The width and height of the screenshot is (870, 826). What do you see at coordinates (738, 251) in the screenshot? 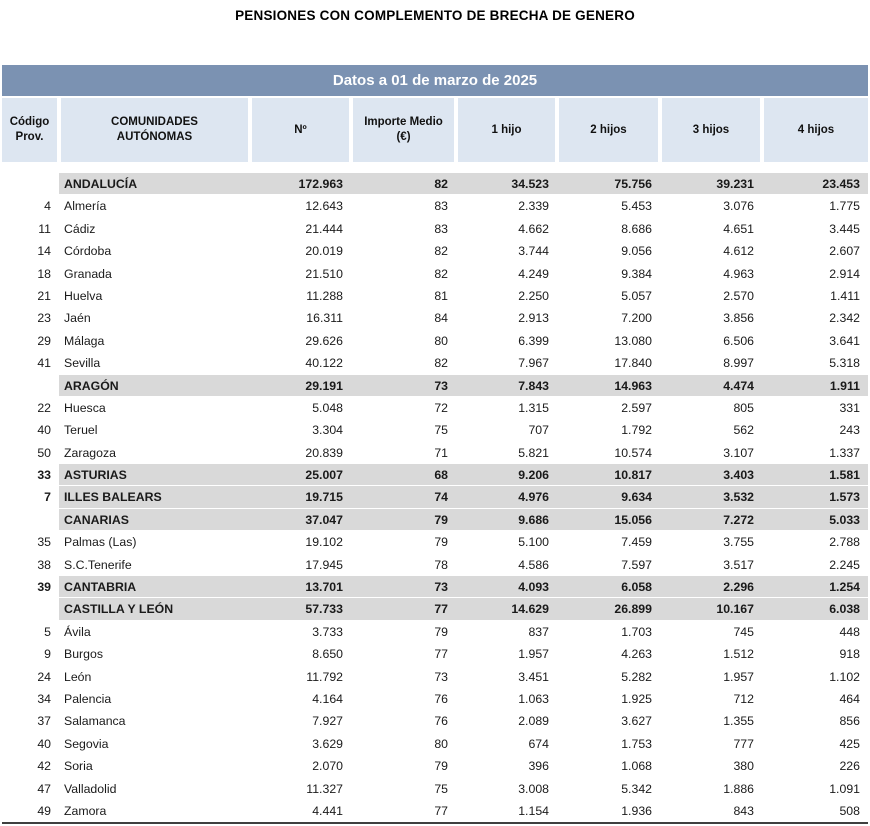
I see `cell-3-hijos: 4.612` at bounding box center [738, 251].